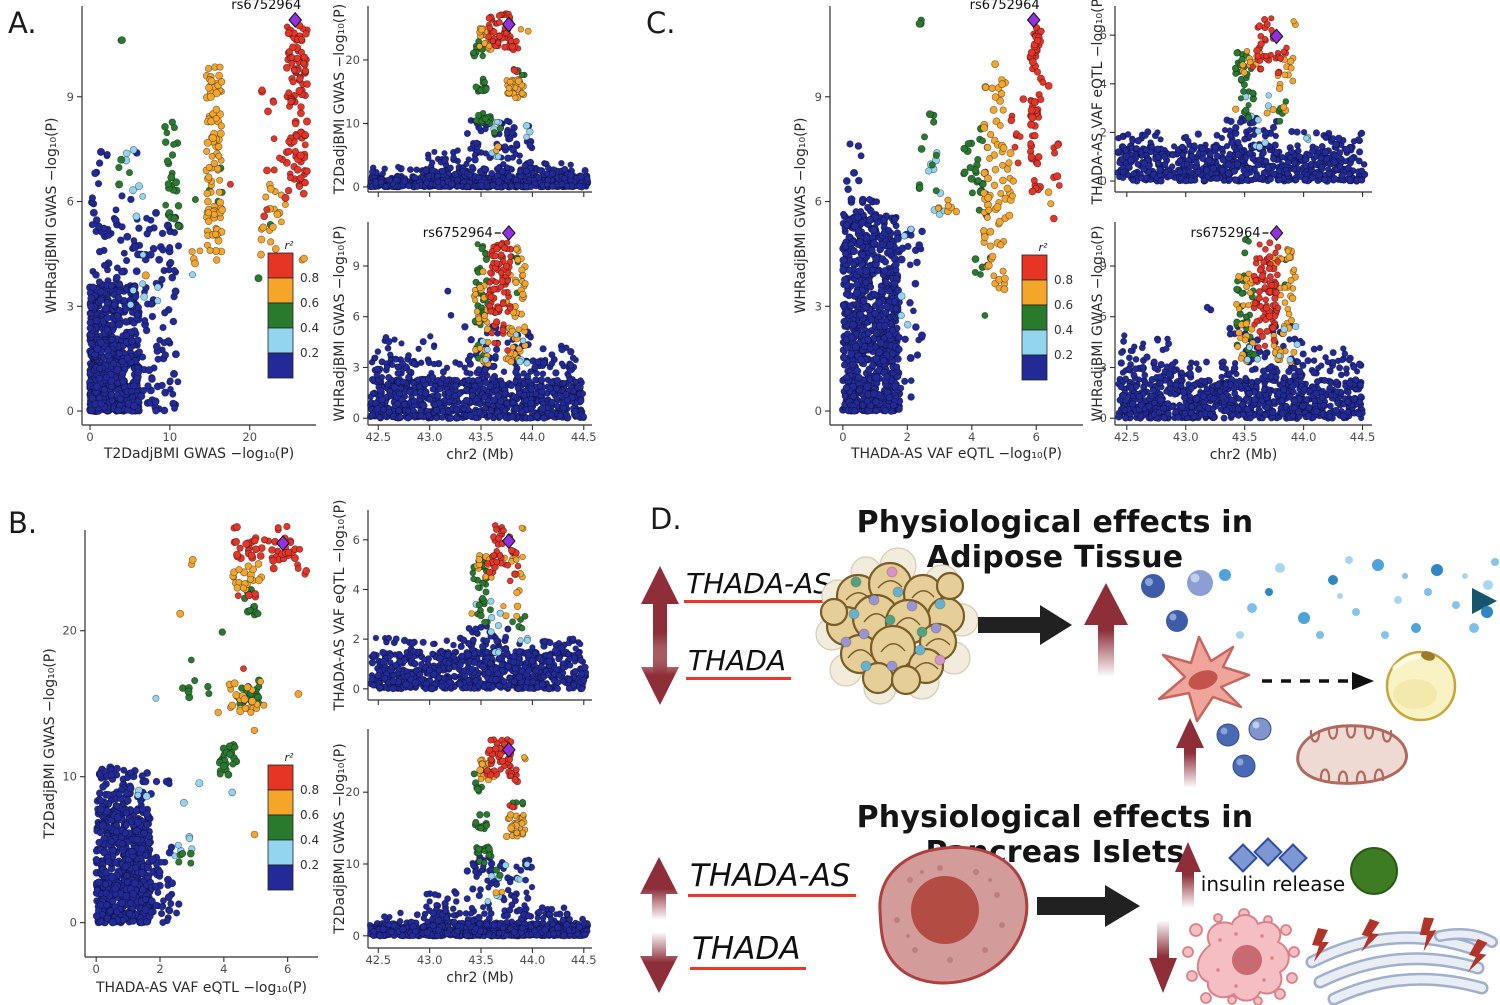 The width and height of the screenshot is (1500, 1005). What do you see at coordinates (1237, 233) in the screenshot?
I see `c-locus-whr-top-snp-marker: rs6752964` at bounding box center [1237, 233].